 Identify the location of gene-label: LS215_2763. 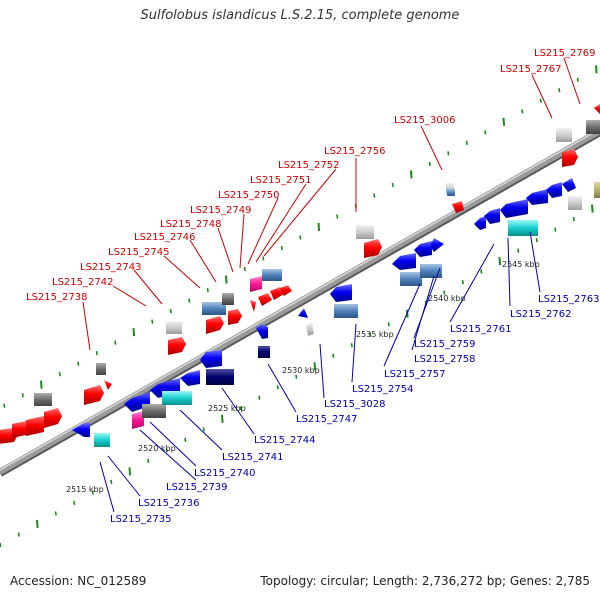
(568, 299).